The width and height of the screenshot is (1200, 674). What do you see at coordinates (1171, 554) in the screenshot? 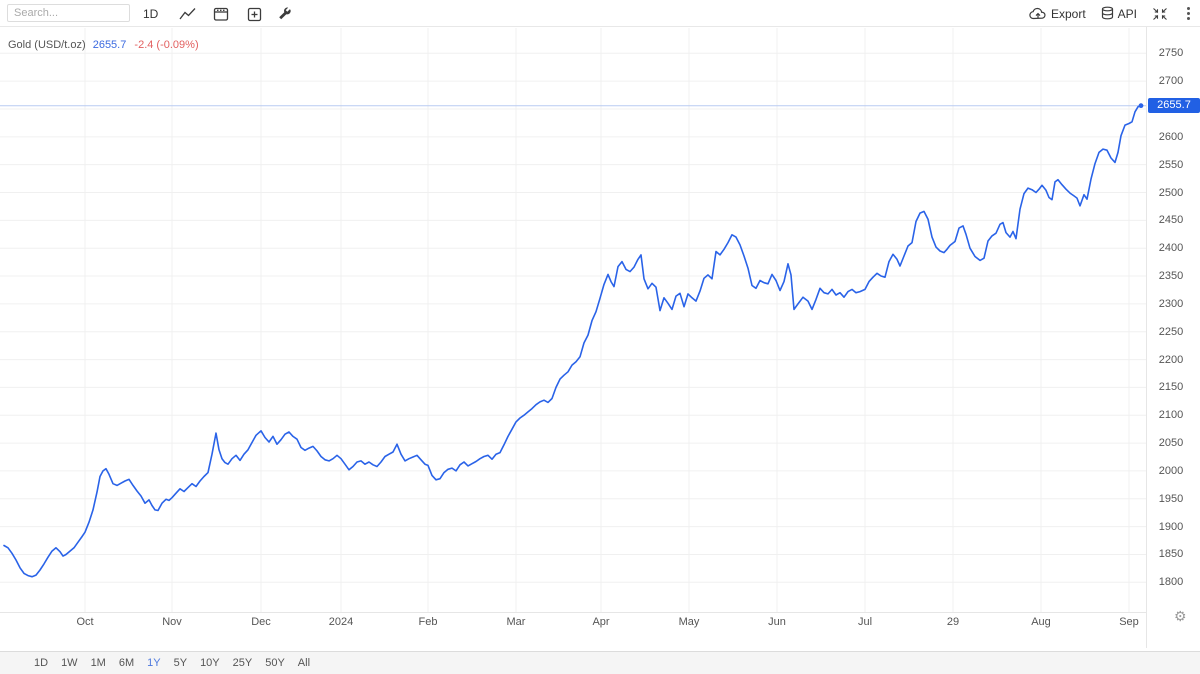
I see `y-axis-tick-label: 1850` at bounding box center [1171, 554].